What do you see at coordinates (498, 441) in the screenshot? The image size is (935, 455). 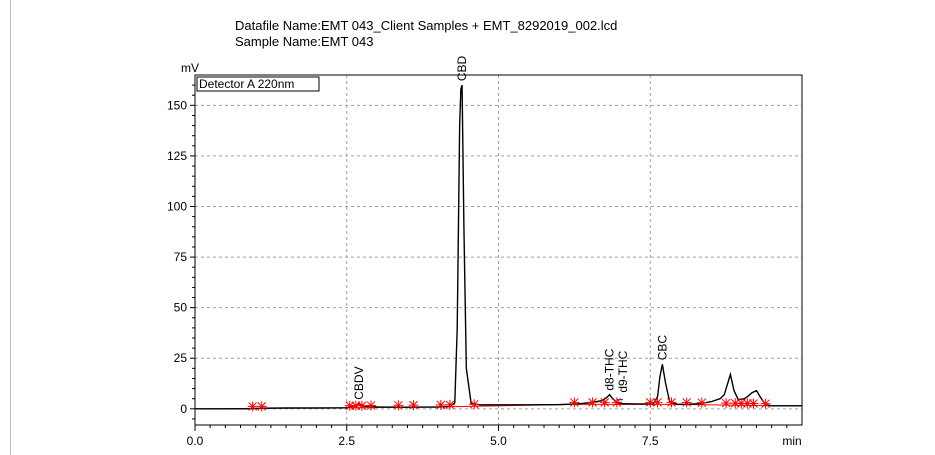 I see `x-tick-label: 5.0` at bounding box center [498, 441].